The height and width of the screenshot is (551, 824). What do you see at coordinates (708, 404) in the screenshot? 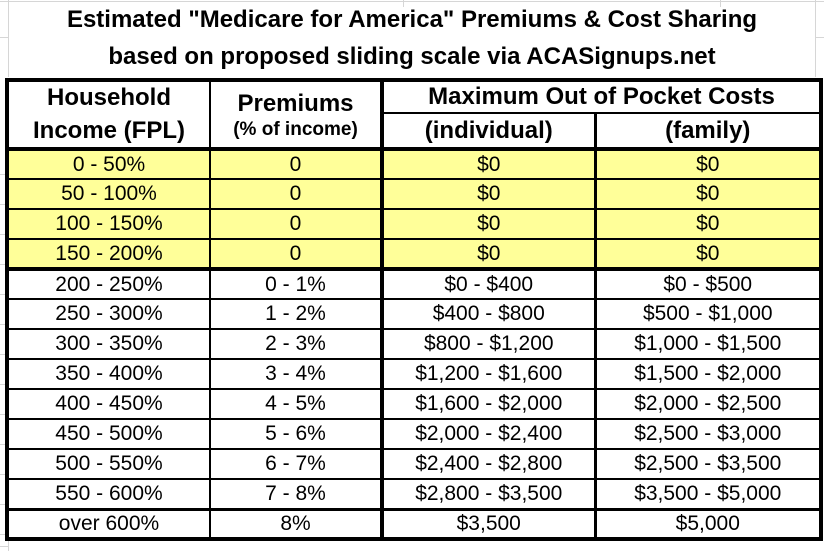
I see `cell-family: $2,000 - $2,500` at bounding box center [708, 404].